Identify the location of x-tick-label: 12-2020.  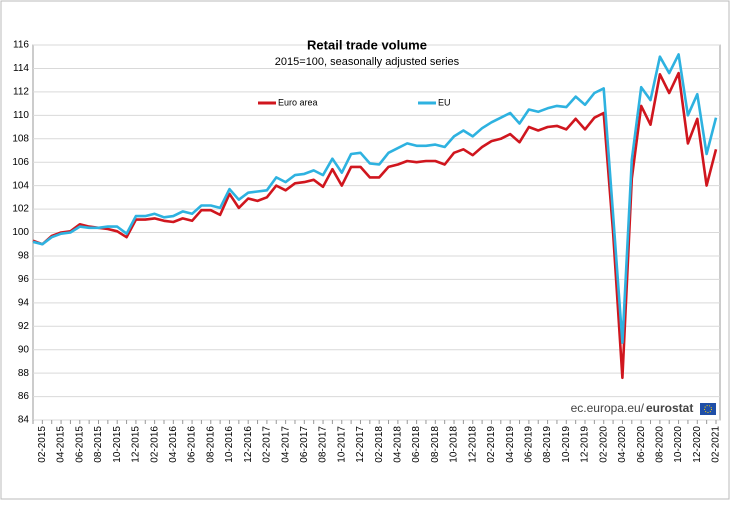
(697, 444).